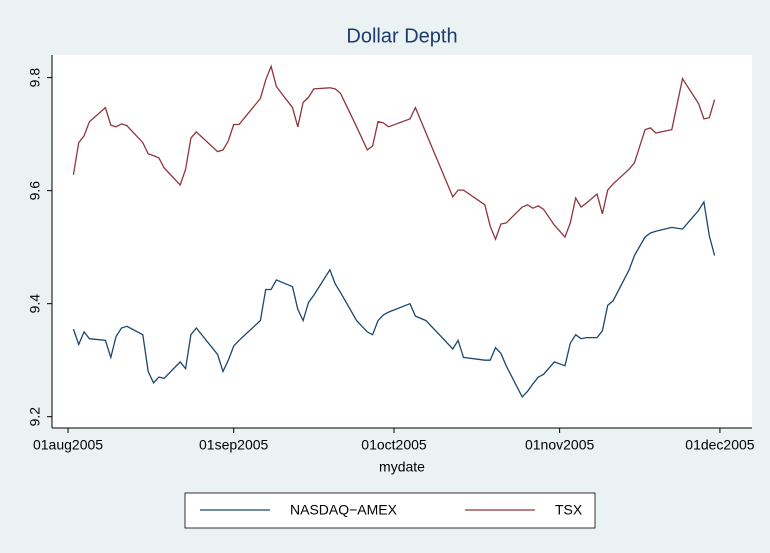 Image resolution: width=770 pixels, height=553 pixels. I want to click on chart-title: Dollar Depth, so click(401, 36).